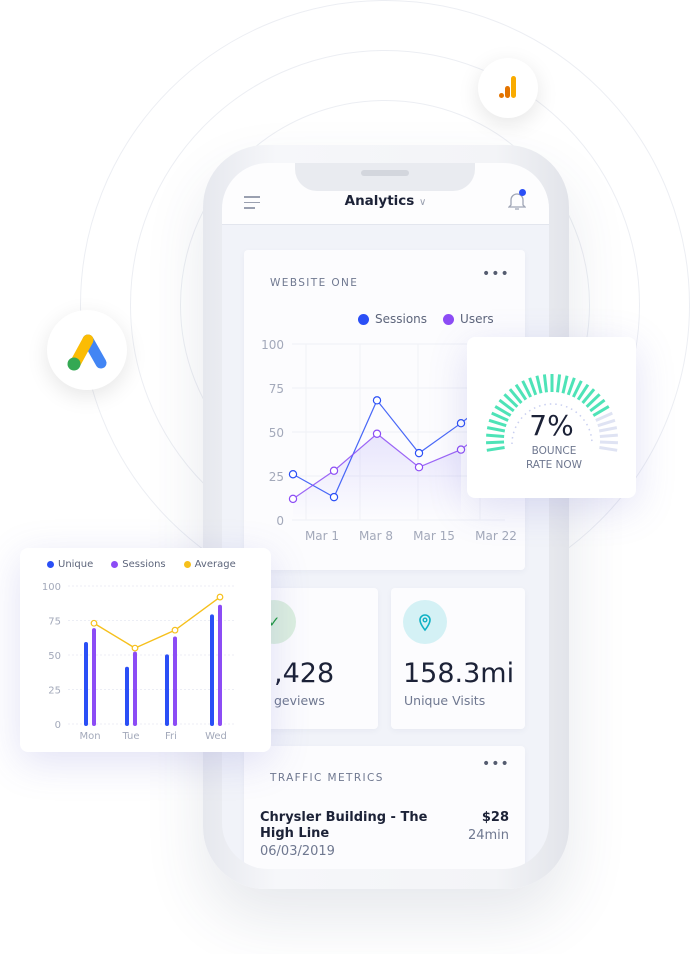 The image size is (697, 954). Describe the element at coordinates (138, 662) in the screenshot. I see `bar-chart: 100 75 50 25 0 Mon Tue Fri Wed` at that location.